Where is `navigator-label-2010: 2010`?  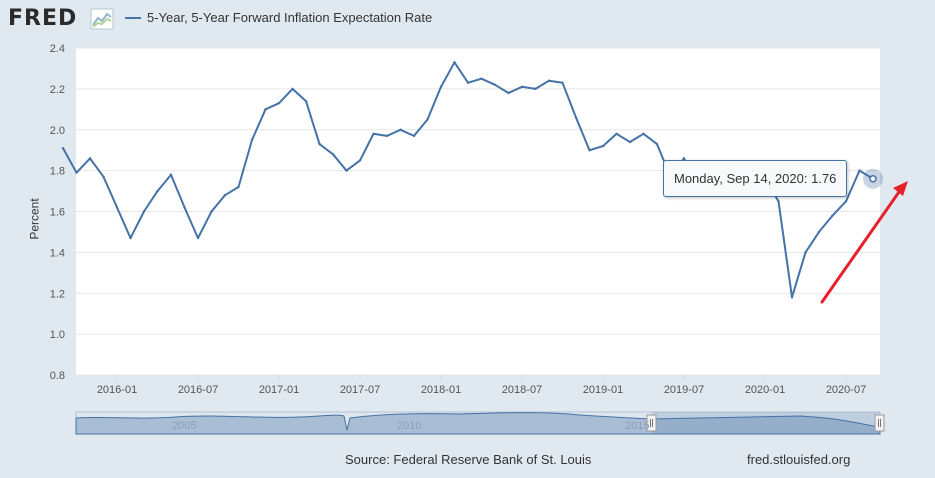 navigator-label-2010: 2010 is located at coordinates (409, 426).